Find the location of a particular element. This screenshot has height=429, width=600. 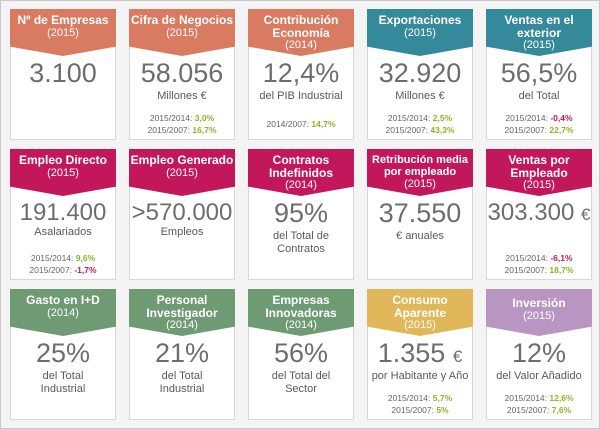

card-header: Inversión (2015) is located at coordinates (539, 312).